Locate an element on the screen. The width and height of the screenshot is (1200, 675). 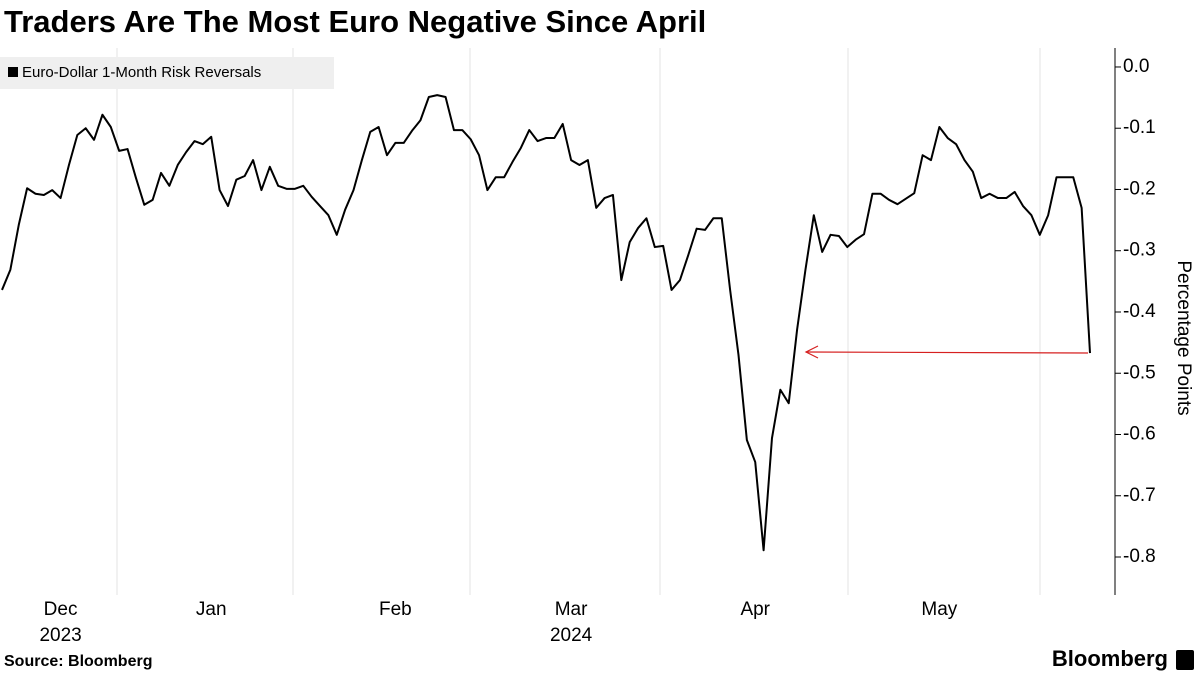
y-tick-label: -0.6 is located at coordinates (1139, 434).